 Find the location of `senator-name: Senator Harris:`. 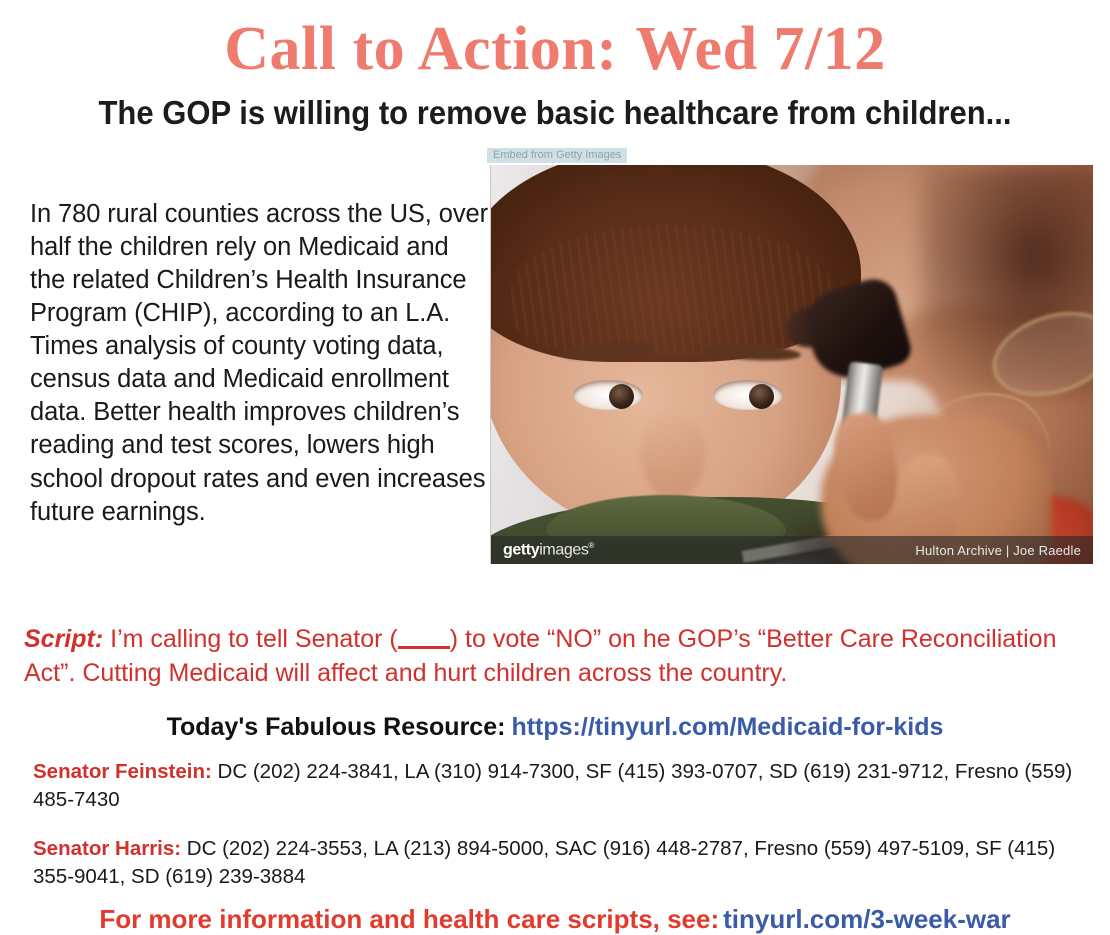

senator-name: Senator Harris: is located at coordinates (107, 848).